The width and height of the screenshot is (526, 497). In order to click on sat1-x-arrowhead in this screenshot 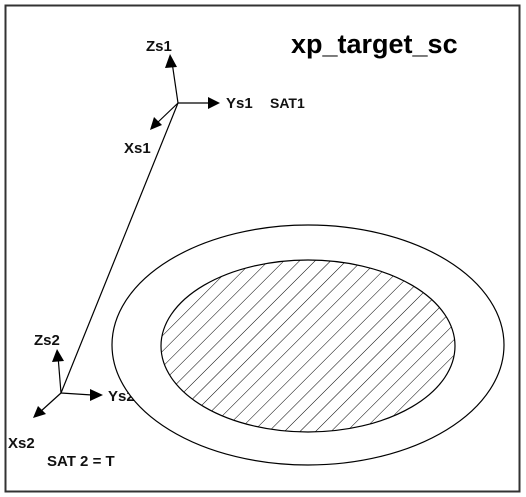, I will do `click(156, 123)`.